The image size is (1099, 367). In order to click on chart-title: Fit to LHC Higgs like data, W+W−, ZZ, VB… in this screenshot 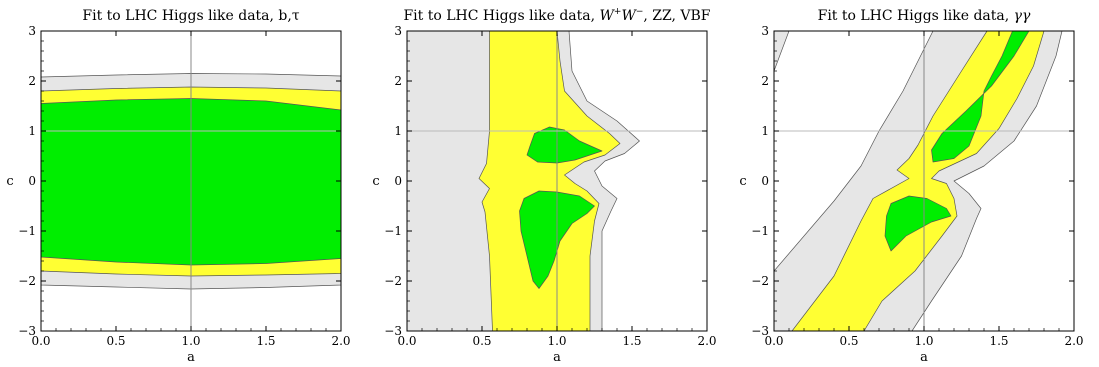, I will do `click(556, 15)`.